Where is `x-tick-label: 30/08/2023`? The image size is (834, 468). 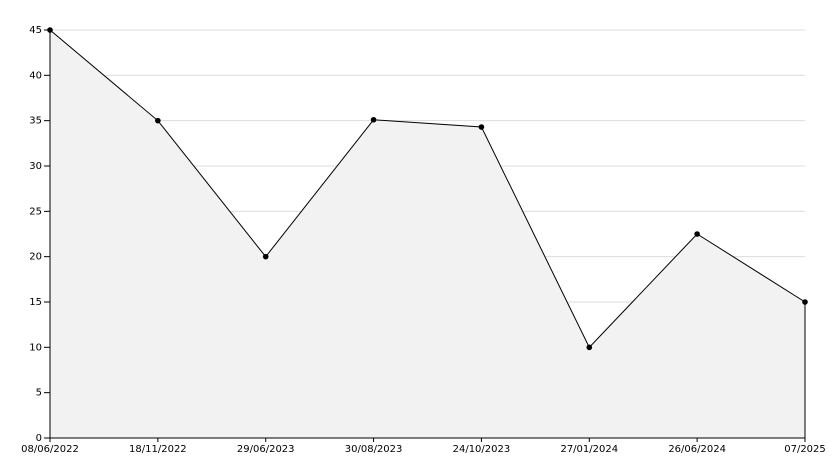
x-tick-label: 30/08/2023 is located at coordinates (374, 449).